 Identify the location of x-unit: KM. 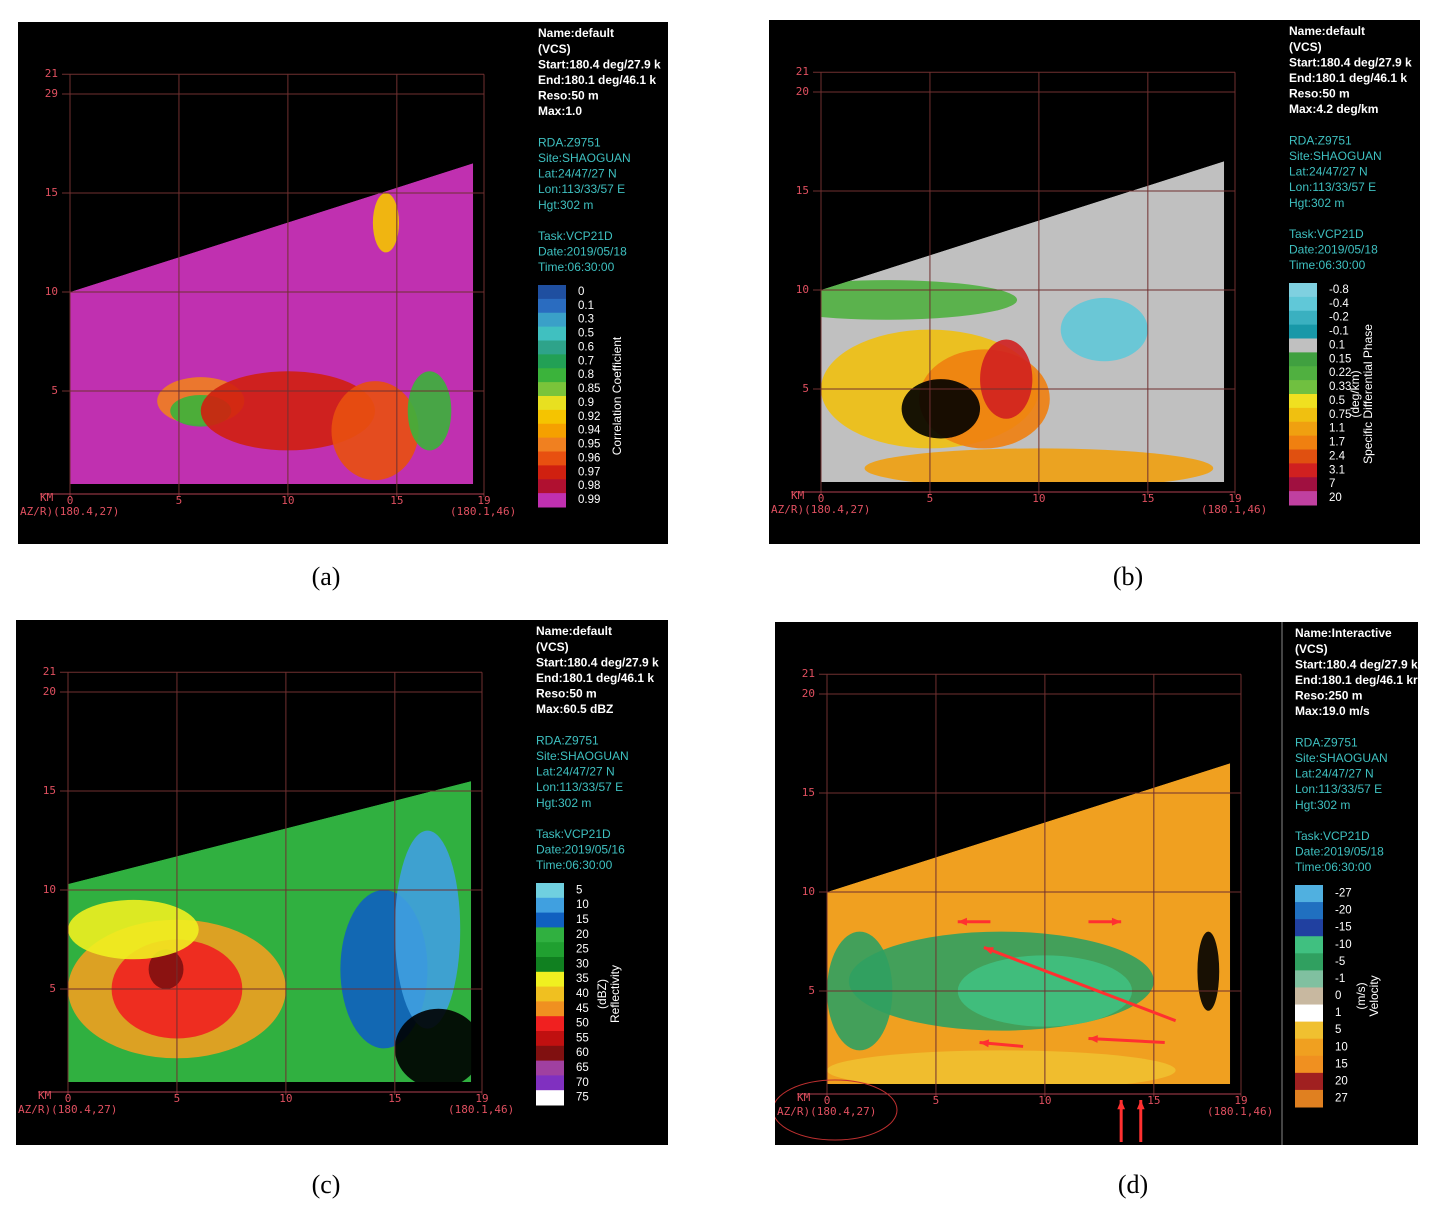
(804, 1097).